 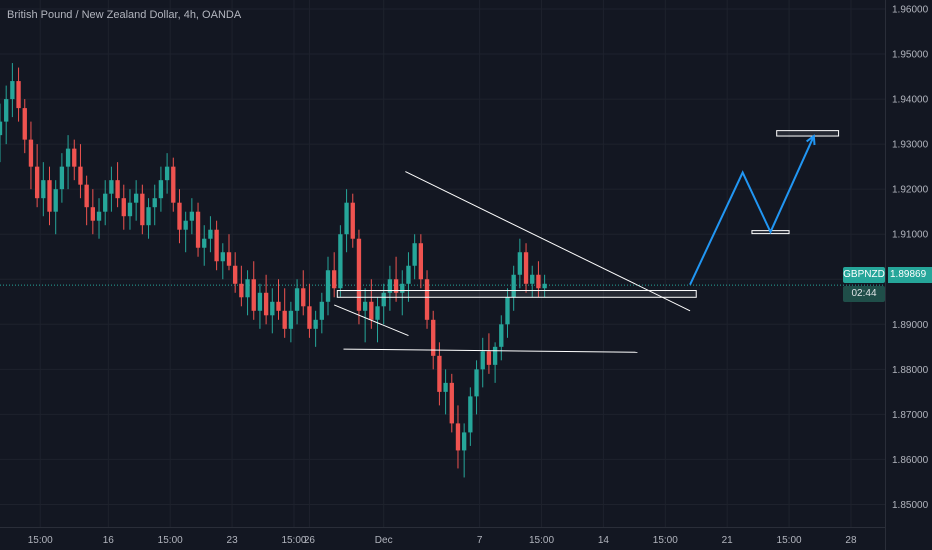 What do you see at coordinates (233, 540) in the screenshot?
I see `x-tick-label: 23` at bounding box center [233, 540].